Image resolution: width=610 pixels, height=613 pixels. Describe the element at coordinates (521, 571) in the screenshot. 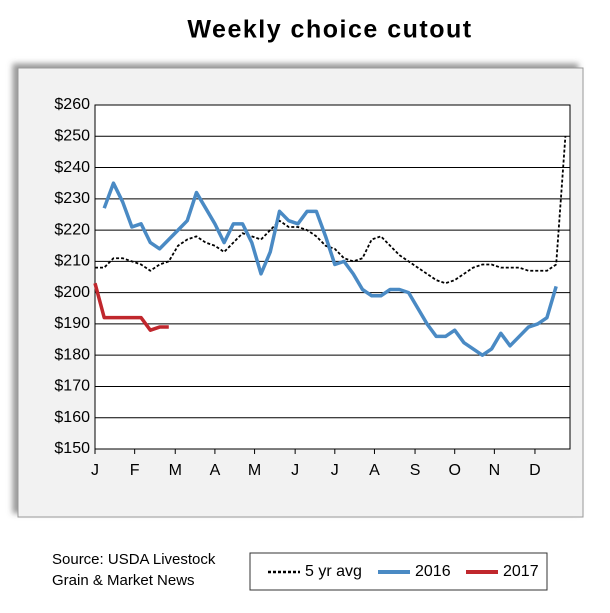

I see `legend-label: 2017` at that location.